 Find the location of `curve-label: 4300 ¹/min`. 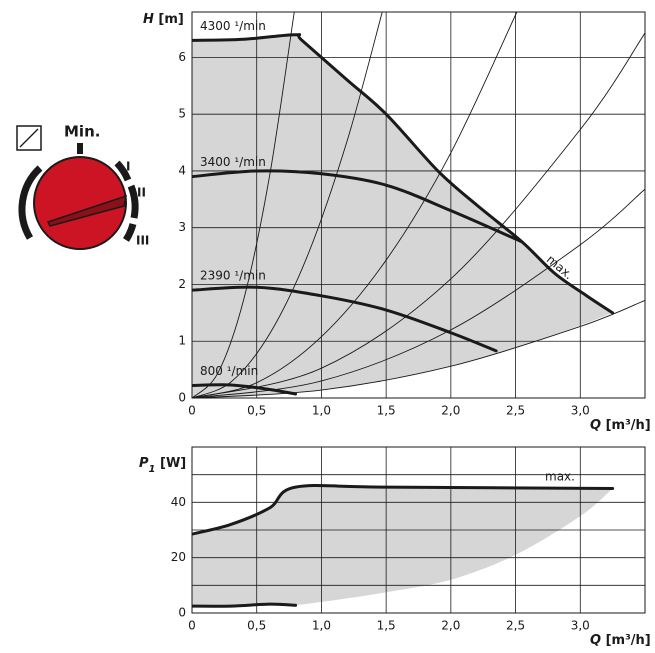

curve-label: 4300 ¹/min is located at coordinates (233, 26).